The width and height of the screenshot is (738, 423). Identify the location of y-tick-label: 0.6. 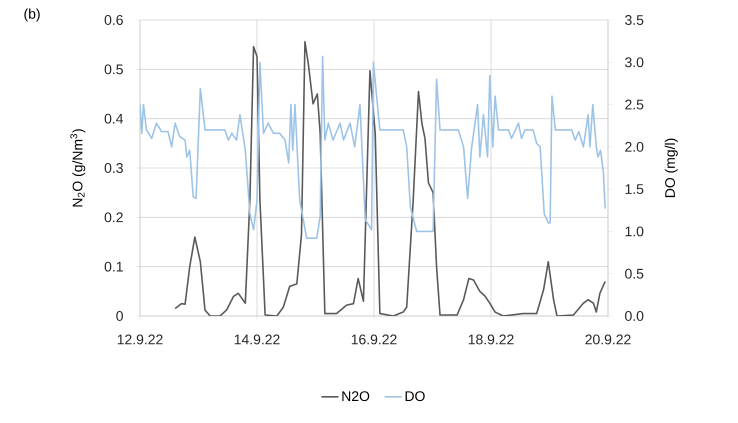
(113, 20).